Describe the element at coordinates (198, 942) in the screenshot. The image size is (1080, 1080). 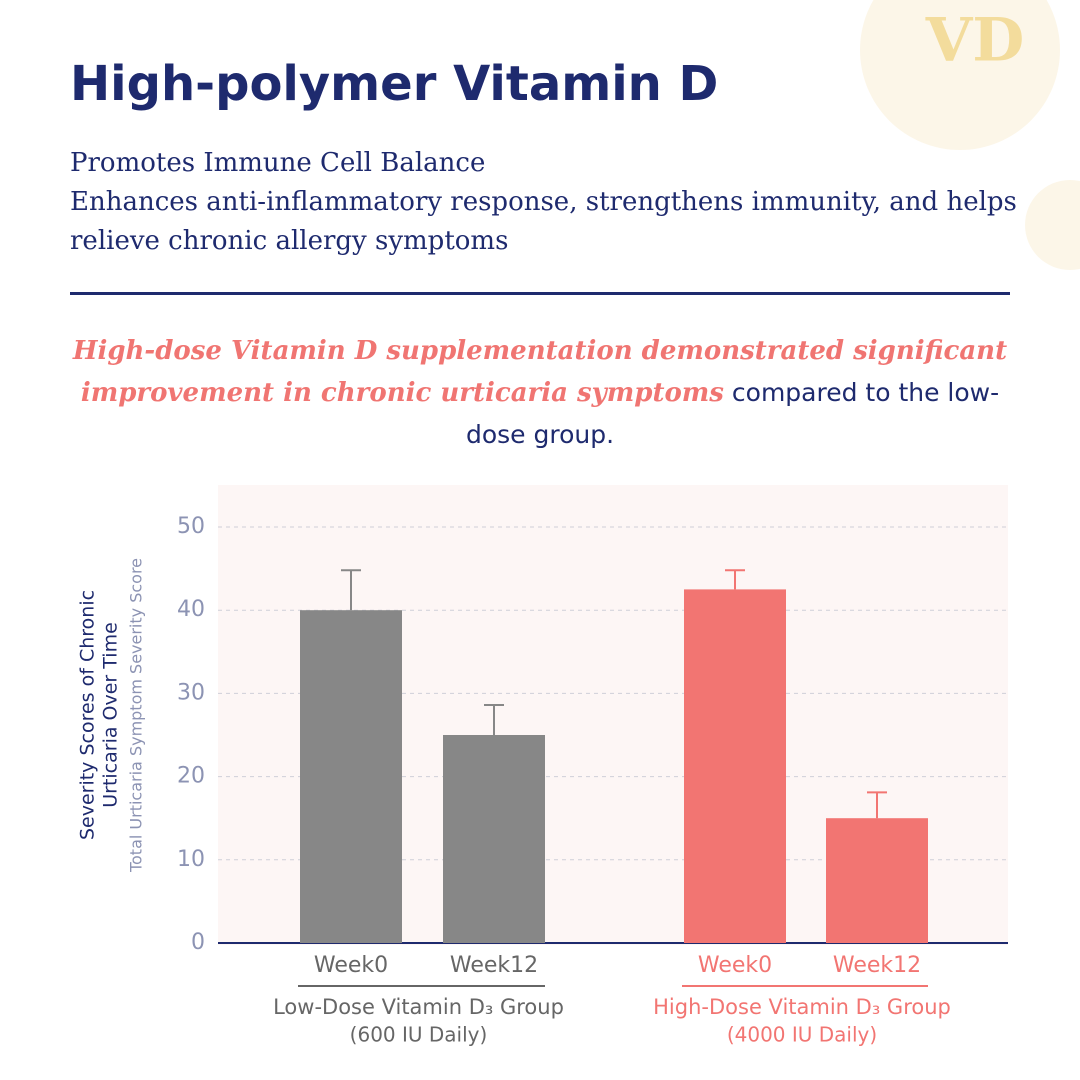
I see `y-tick-label: 0` at that location.